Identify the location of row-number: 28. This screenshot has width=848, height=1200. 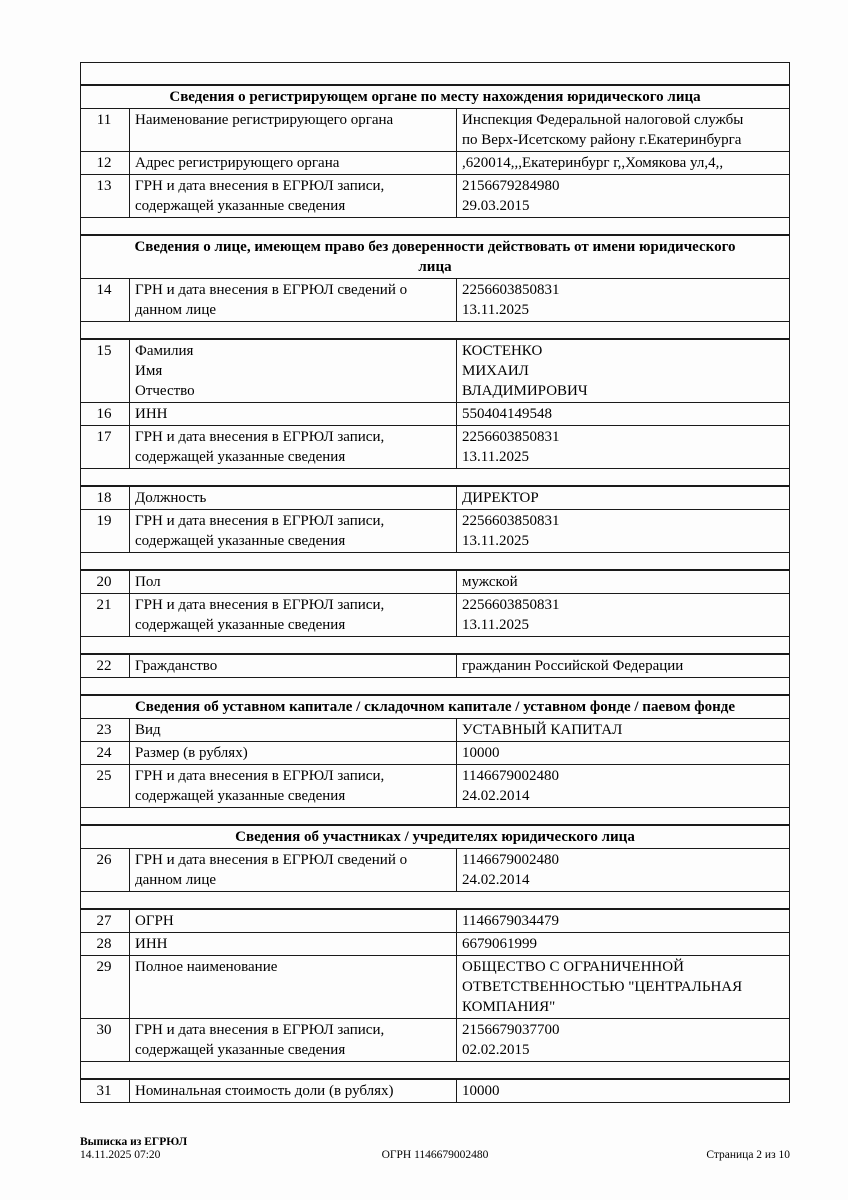
(104, 944).